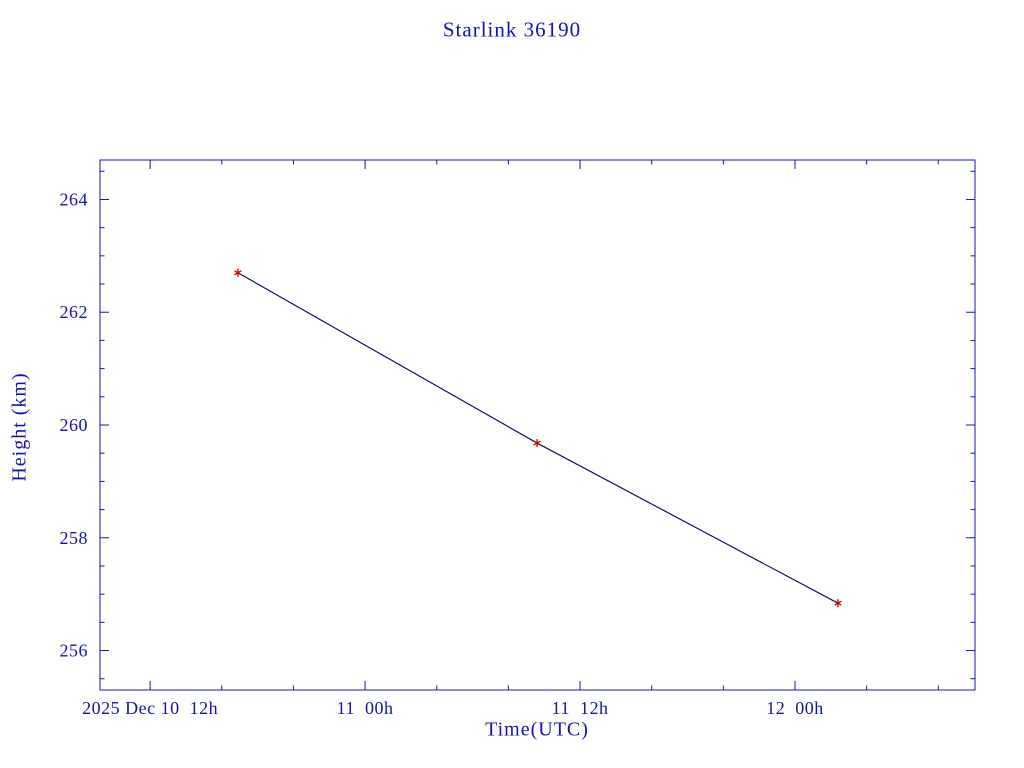  Describe the element at coordinates (580, 708) in the screenshot. I see `x-tick-label: 11 12h` at that location.